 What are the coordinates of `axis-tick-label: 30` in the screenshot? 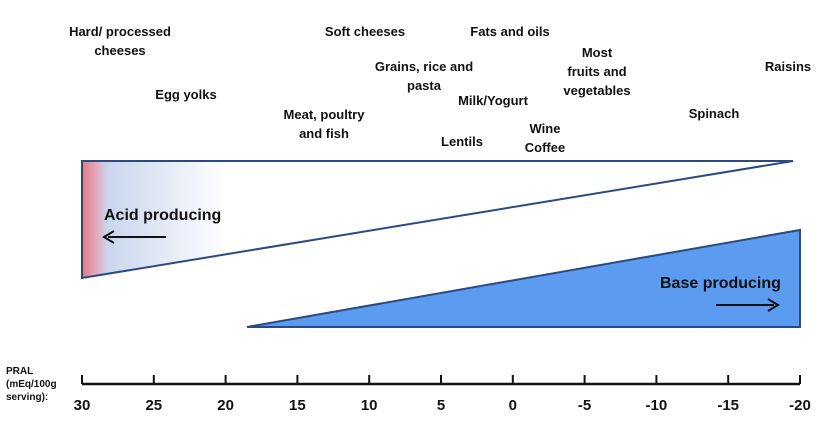 It's located at (82, 405).